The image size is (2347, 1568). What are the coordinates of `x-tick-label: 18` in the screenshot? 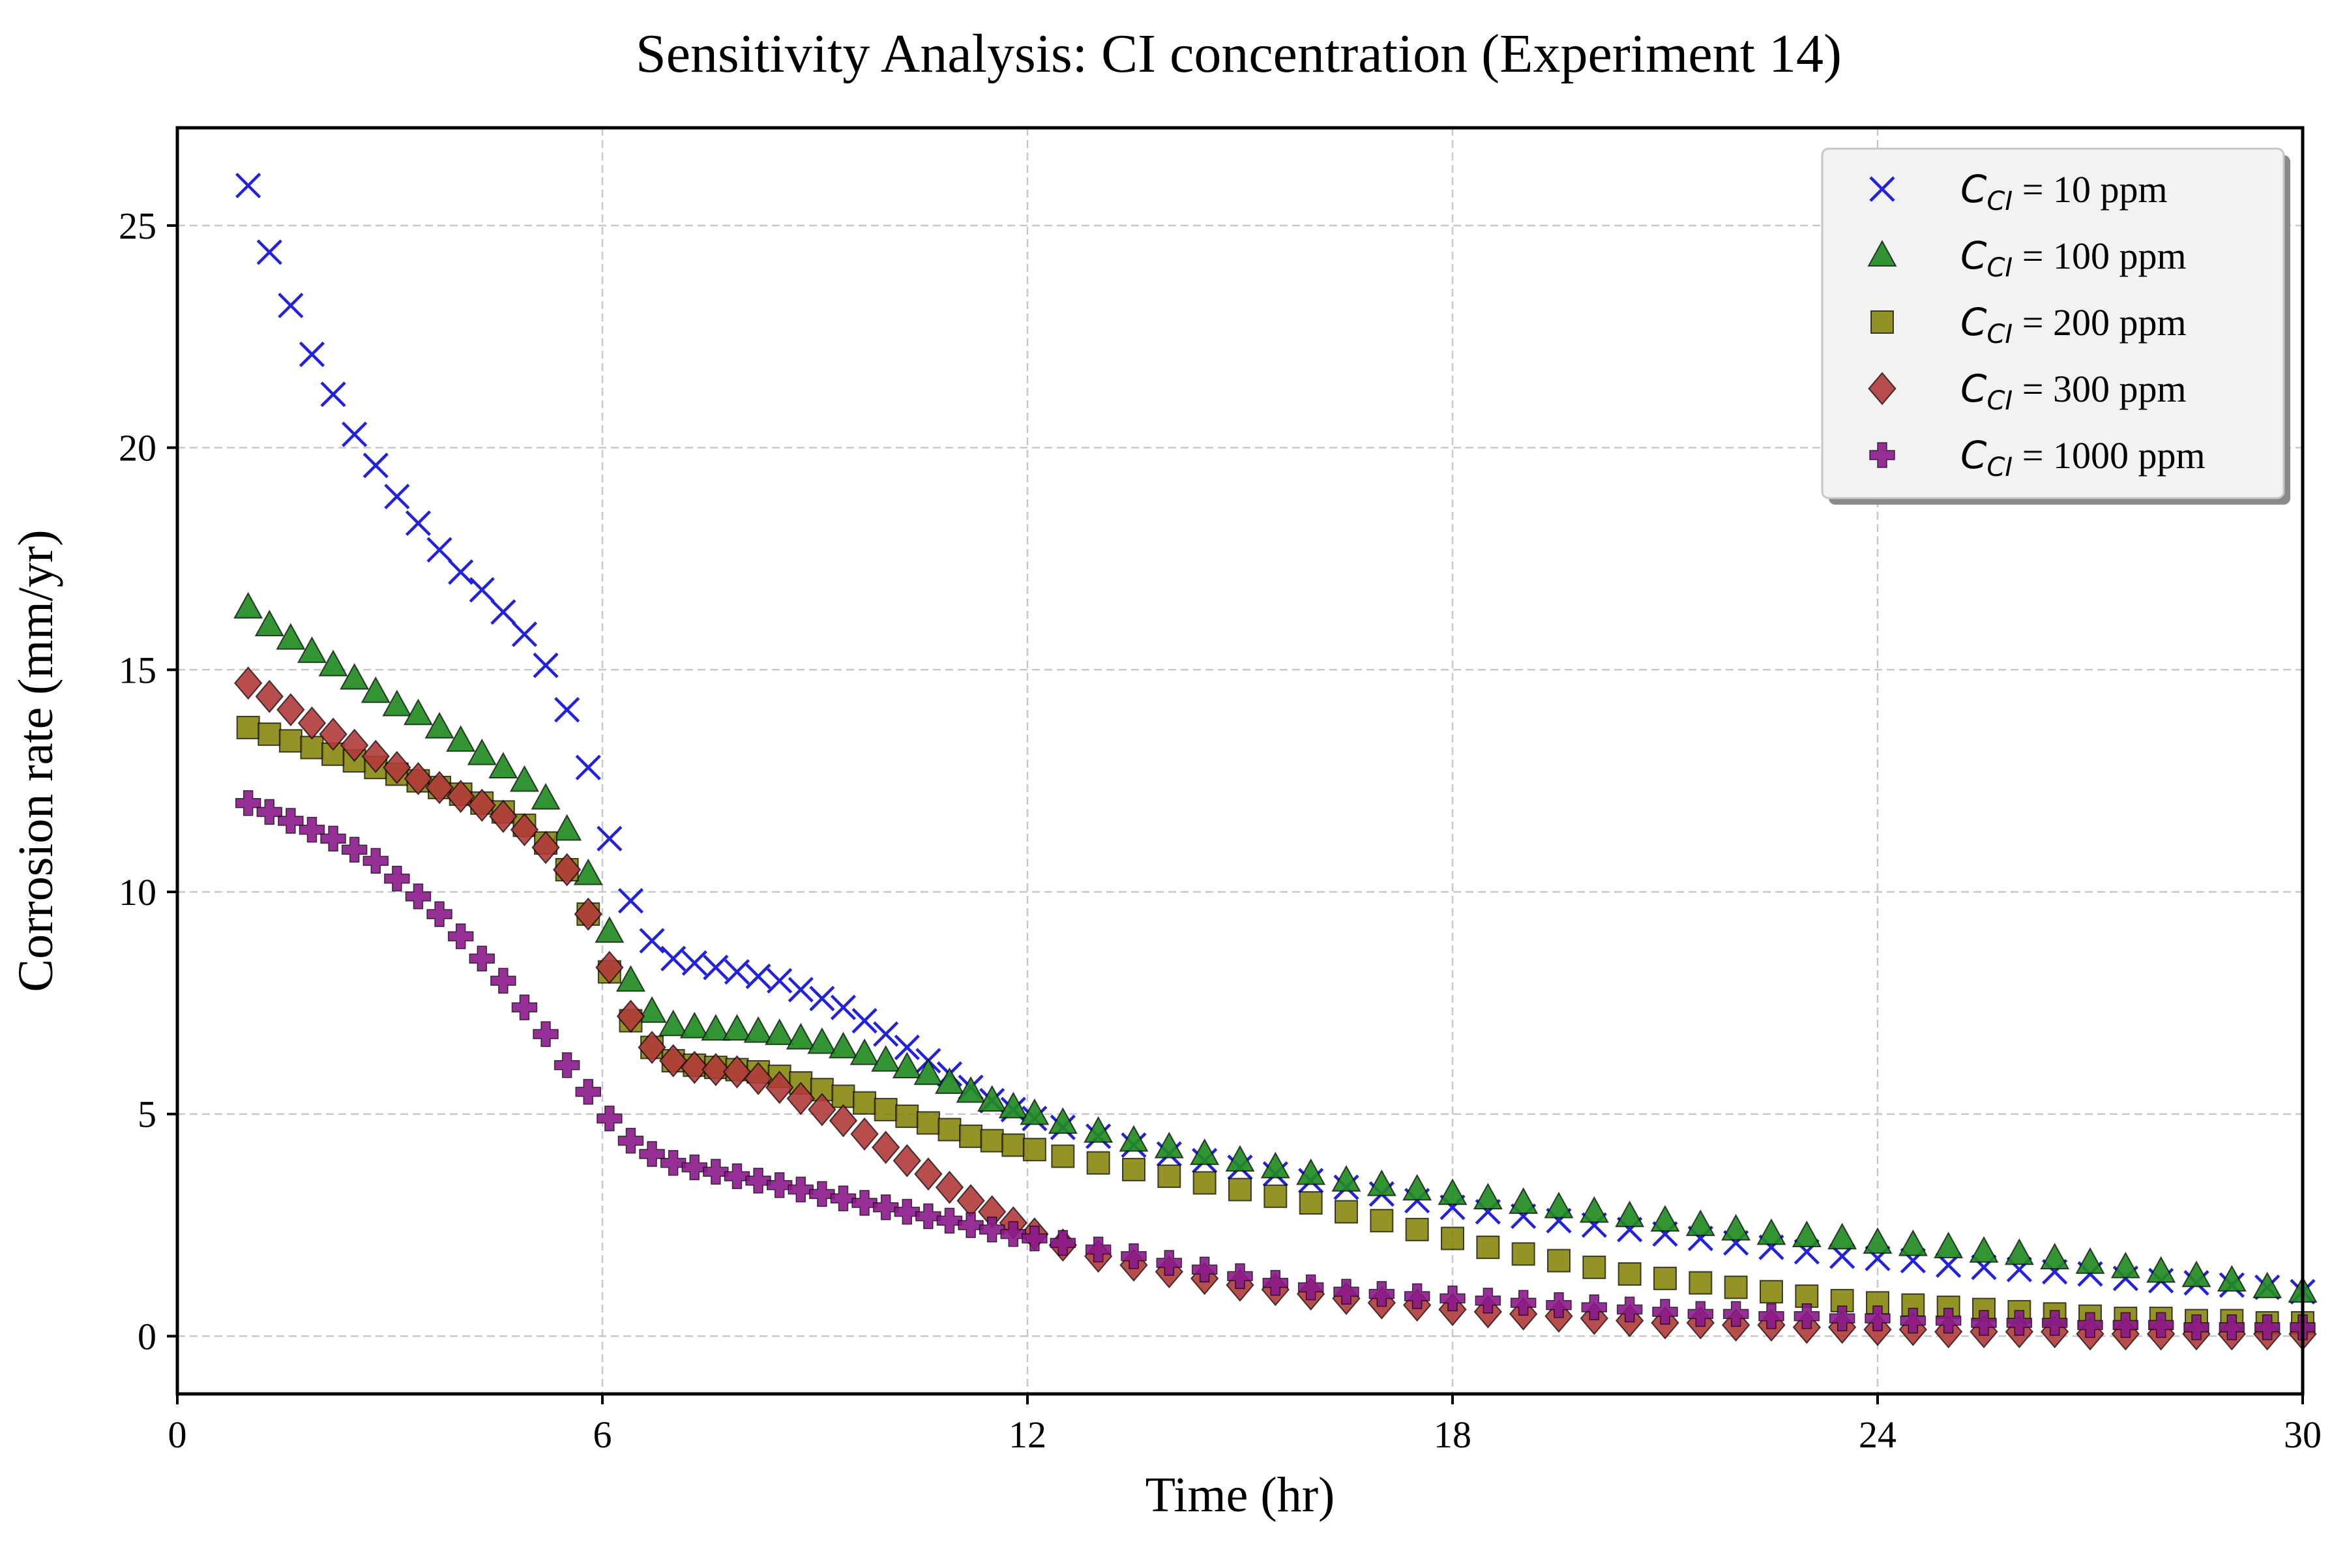 It's located at (1452, 1435).